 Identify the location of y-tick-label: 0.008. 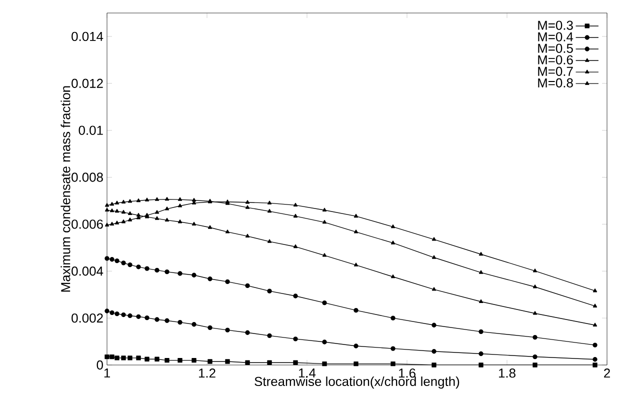
(87, 177).